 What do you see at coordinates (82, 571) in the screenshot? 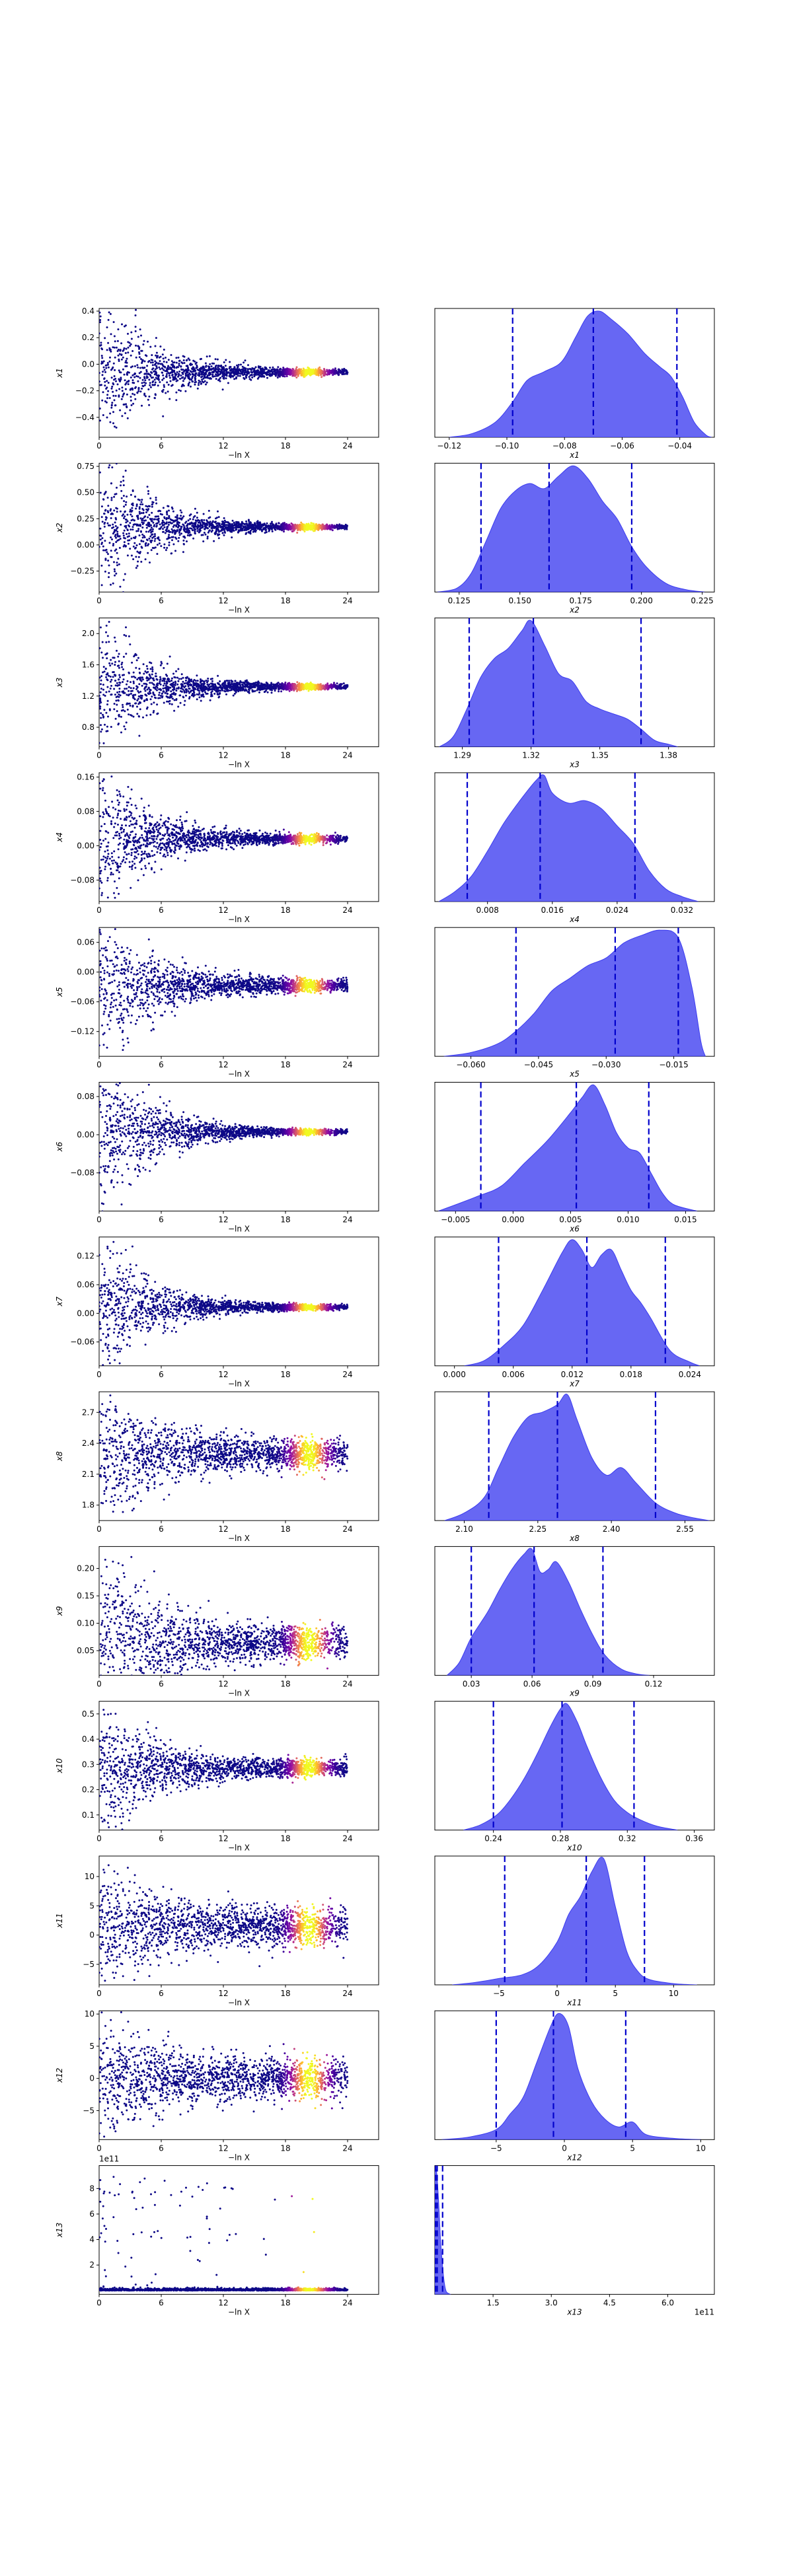
I see `y-tick-label: −0.25` at bounding box center [82, 571].